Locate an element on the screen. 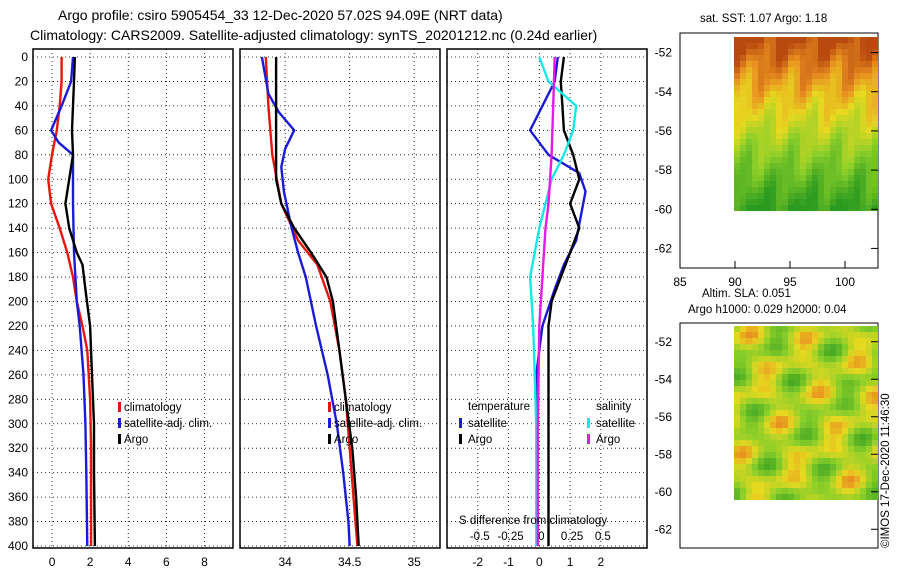 This screenshot has width=900, height=580. diff-legend-swatch-temp-satellite is located at coordinates (460, 423).